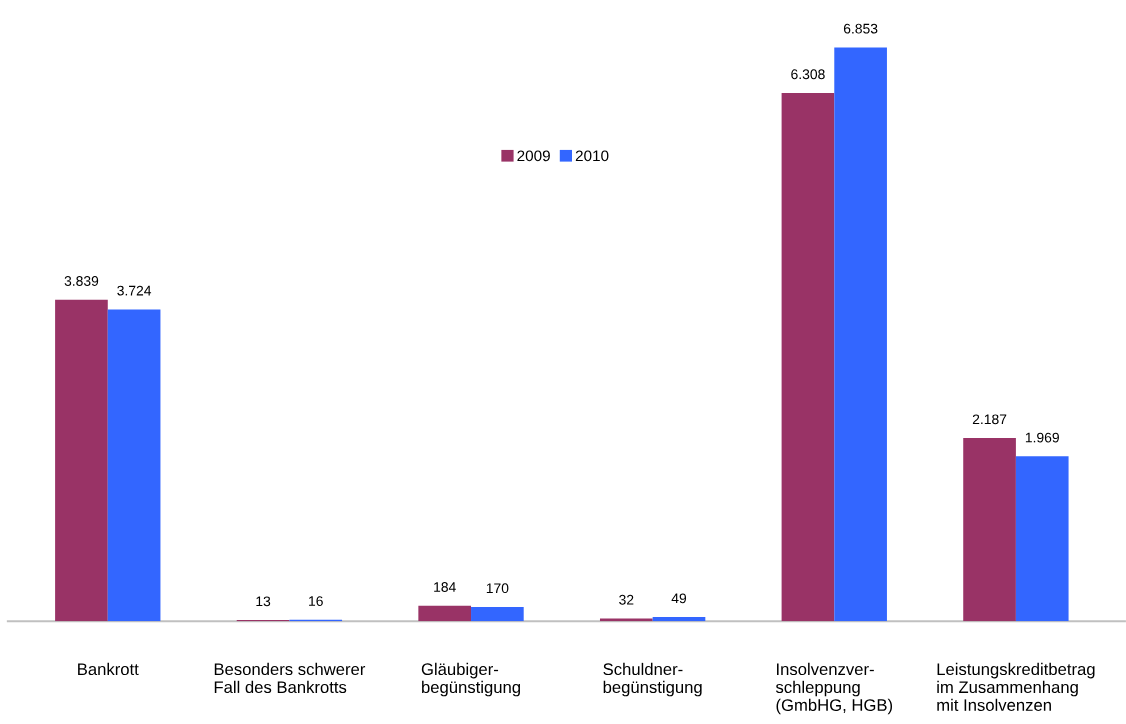  What do you see at coordinates (1016, 687) in the screenshot?
I see `x-tick-label: Leistungskreditbetrag im Zusammenhang mit Insolvenzen` at bounding box center [1016, 687].